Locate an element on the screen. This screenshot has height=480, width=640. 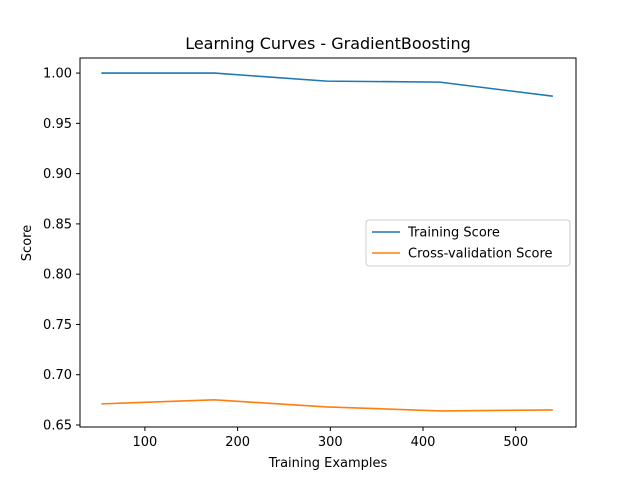
x-tick-label: 200 is located at coordinates (237, 442).